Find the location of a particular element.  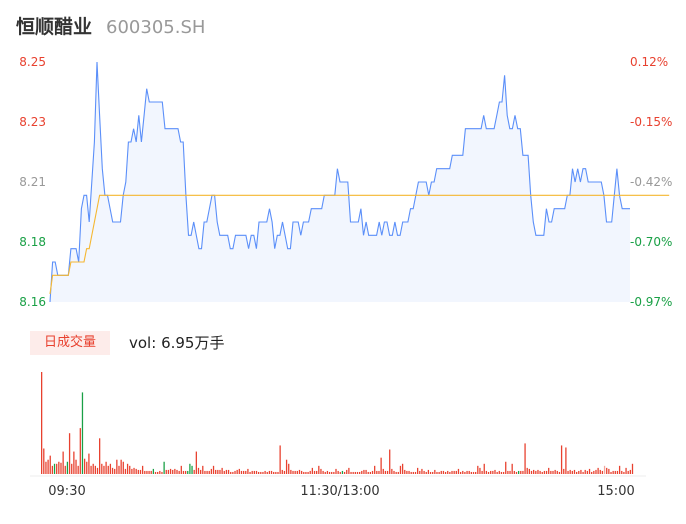

y-tick-label-left: 8.21 is located at coordinates (32, 182).